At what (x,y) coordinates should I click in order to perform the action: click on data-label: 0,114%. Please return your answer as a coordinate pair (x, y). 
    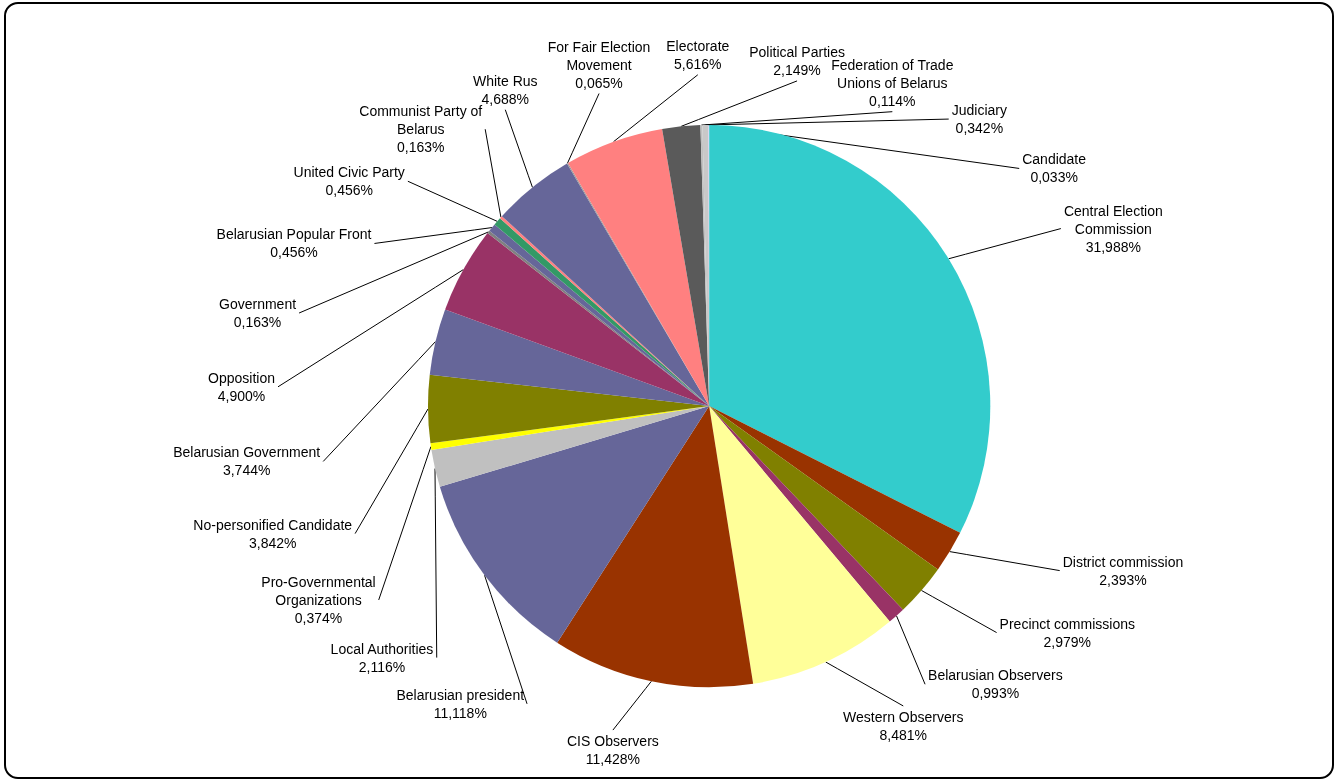
    Looking at the image, I should click on (892, 100).